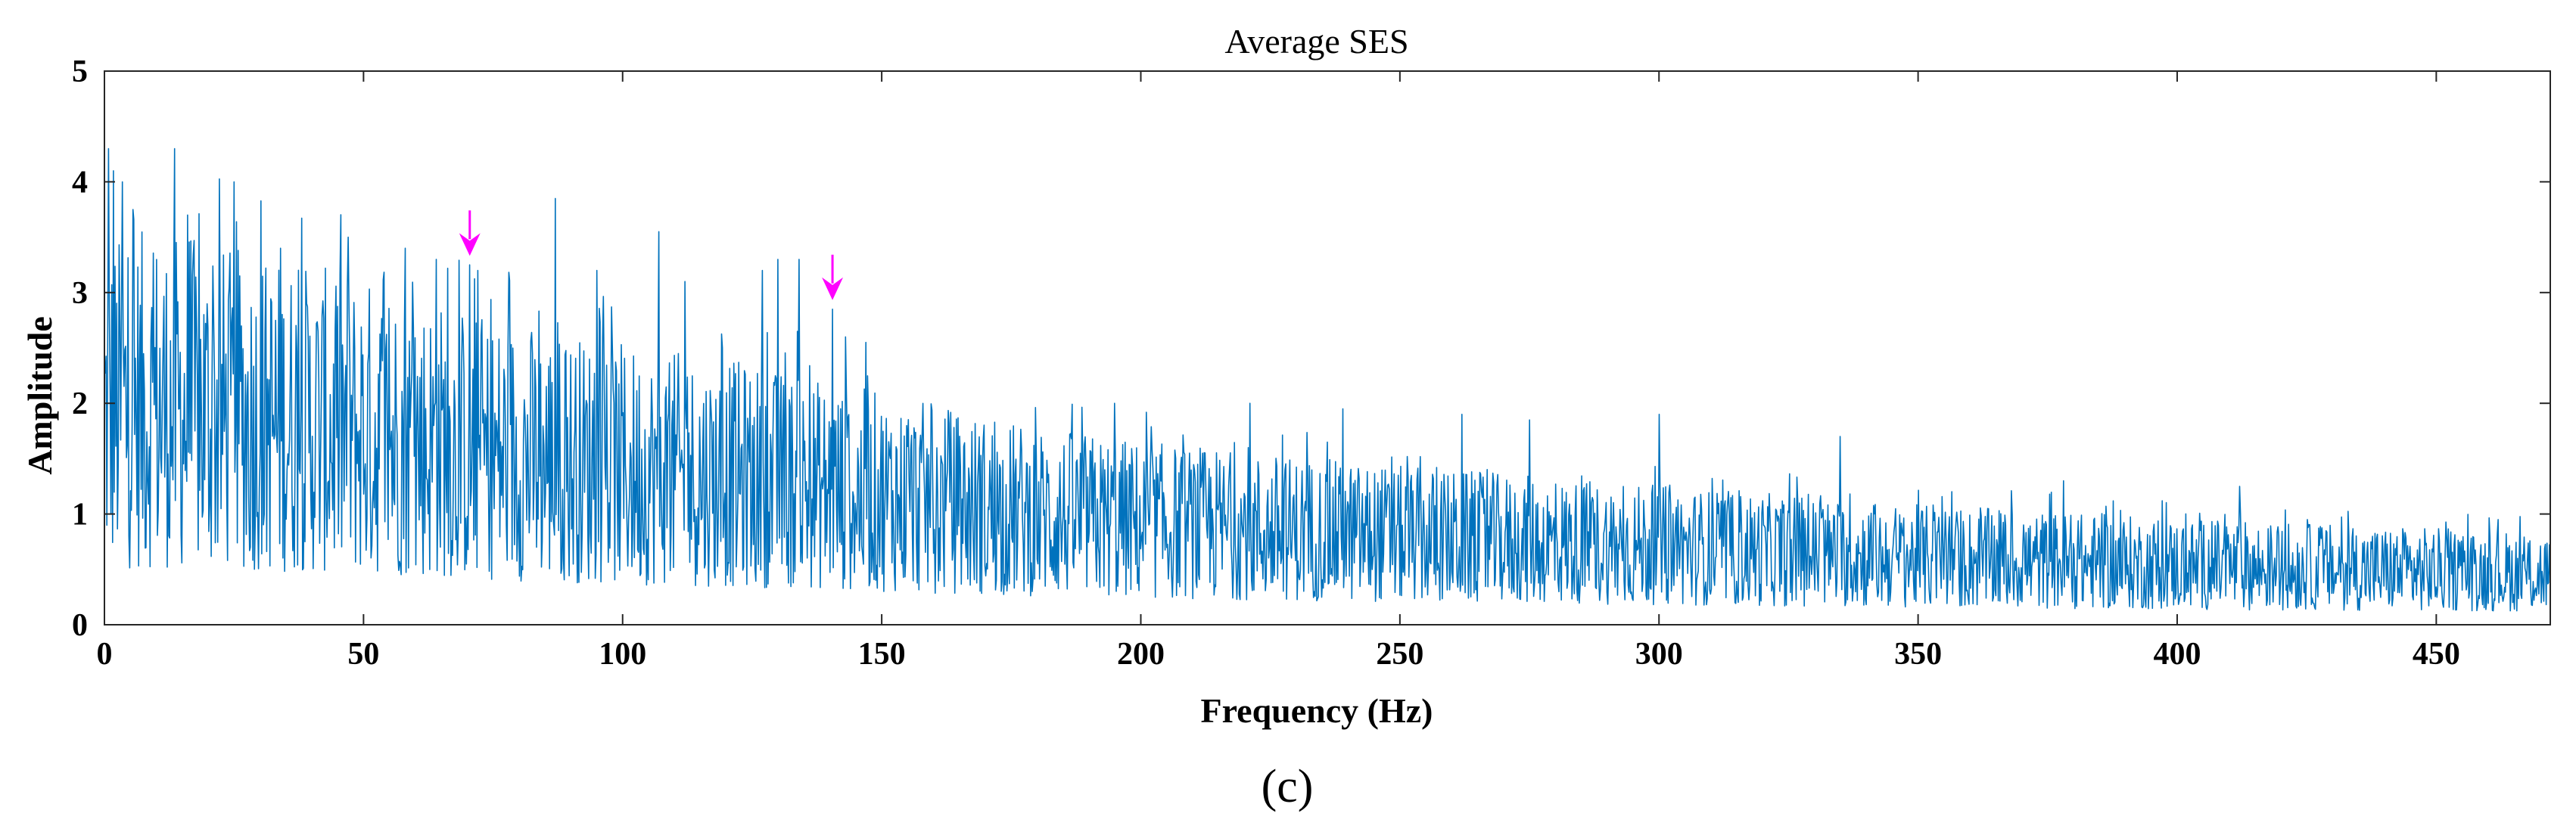 The image size is (2576, 835). Describe the element at coordinates (882, 654) in the screenshot. I see `x-tick-label: 150` at that location.